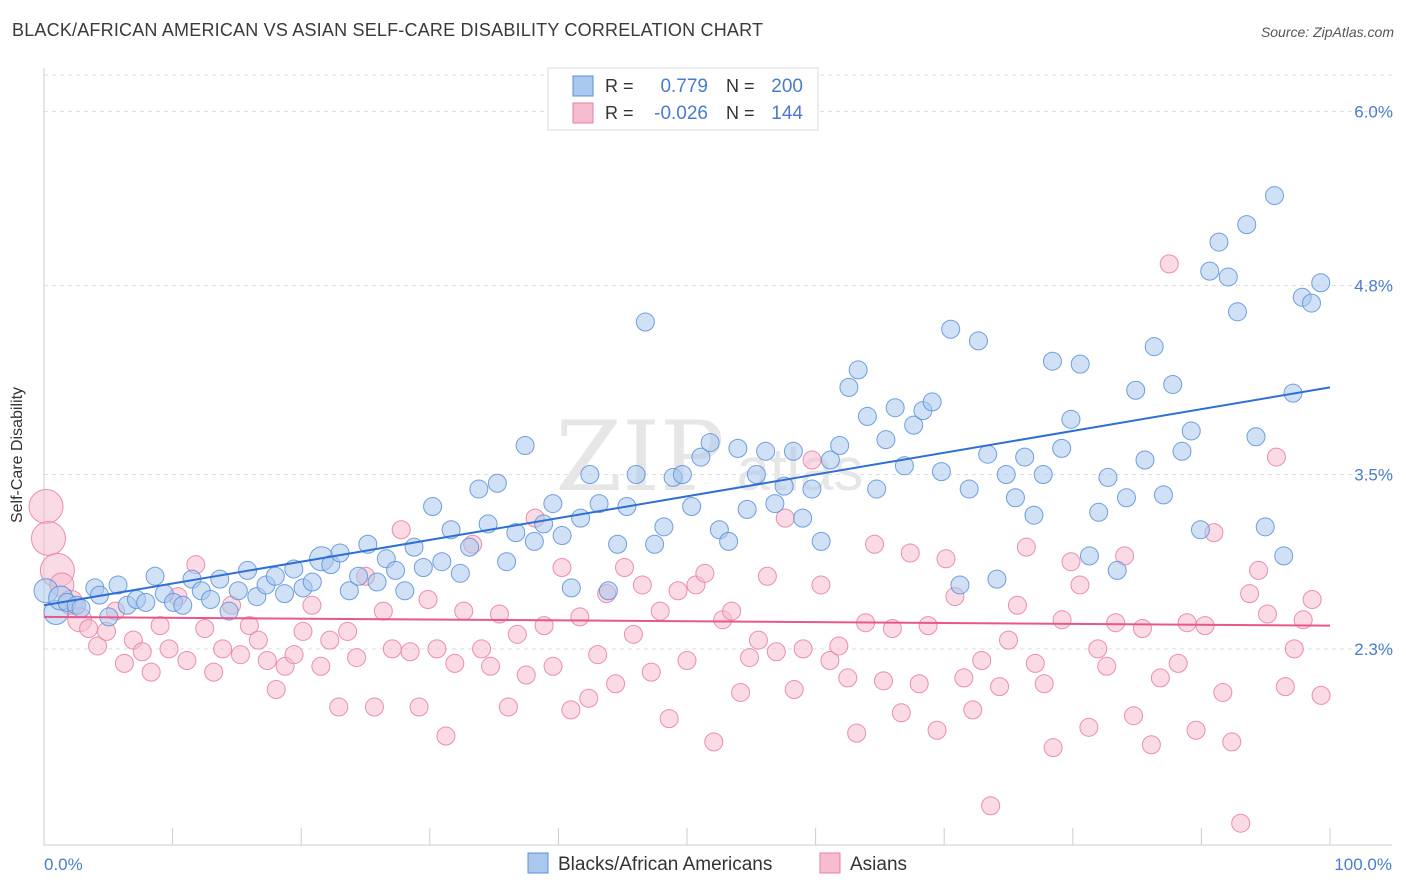 The width and height of the screenshot is (1406, 892). Describe the element at coordinates (1363, 864) in the screenshot. I see `x-tick-label-max: 100.0%` at that location.